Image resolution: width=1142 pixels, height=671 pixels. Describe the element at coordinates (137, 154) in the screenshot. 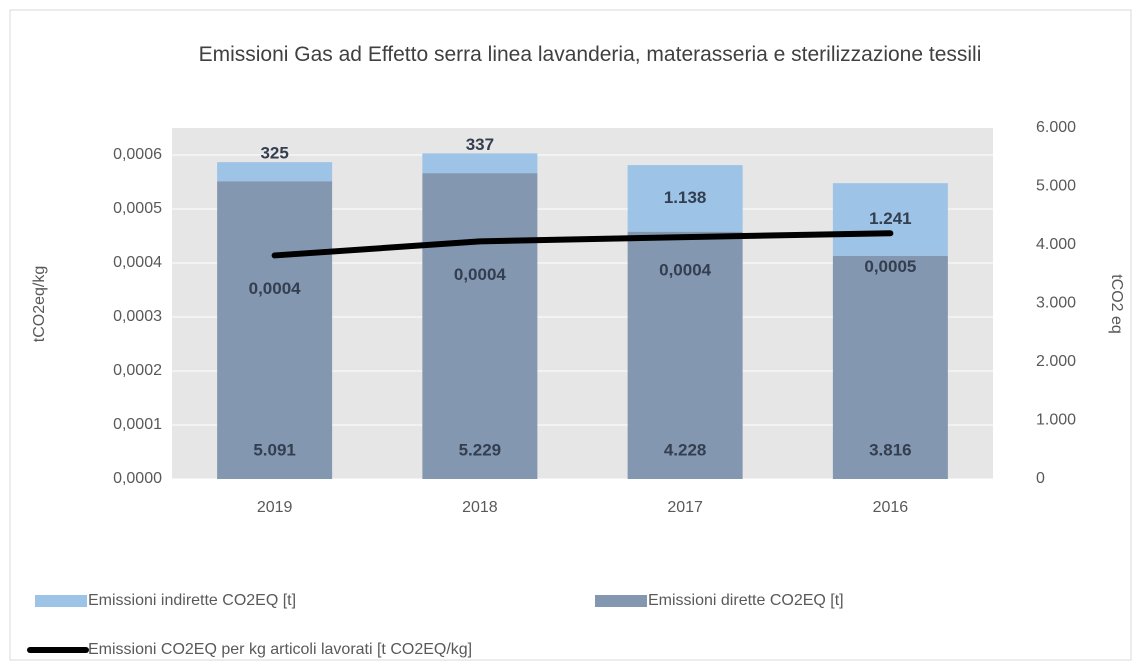

I see `y-tick-label: 0,0006` at that location.